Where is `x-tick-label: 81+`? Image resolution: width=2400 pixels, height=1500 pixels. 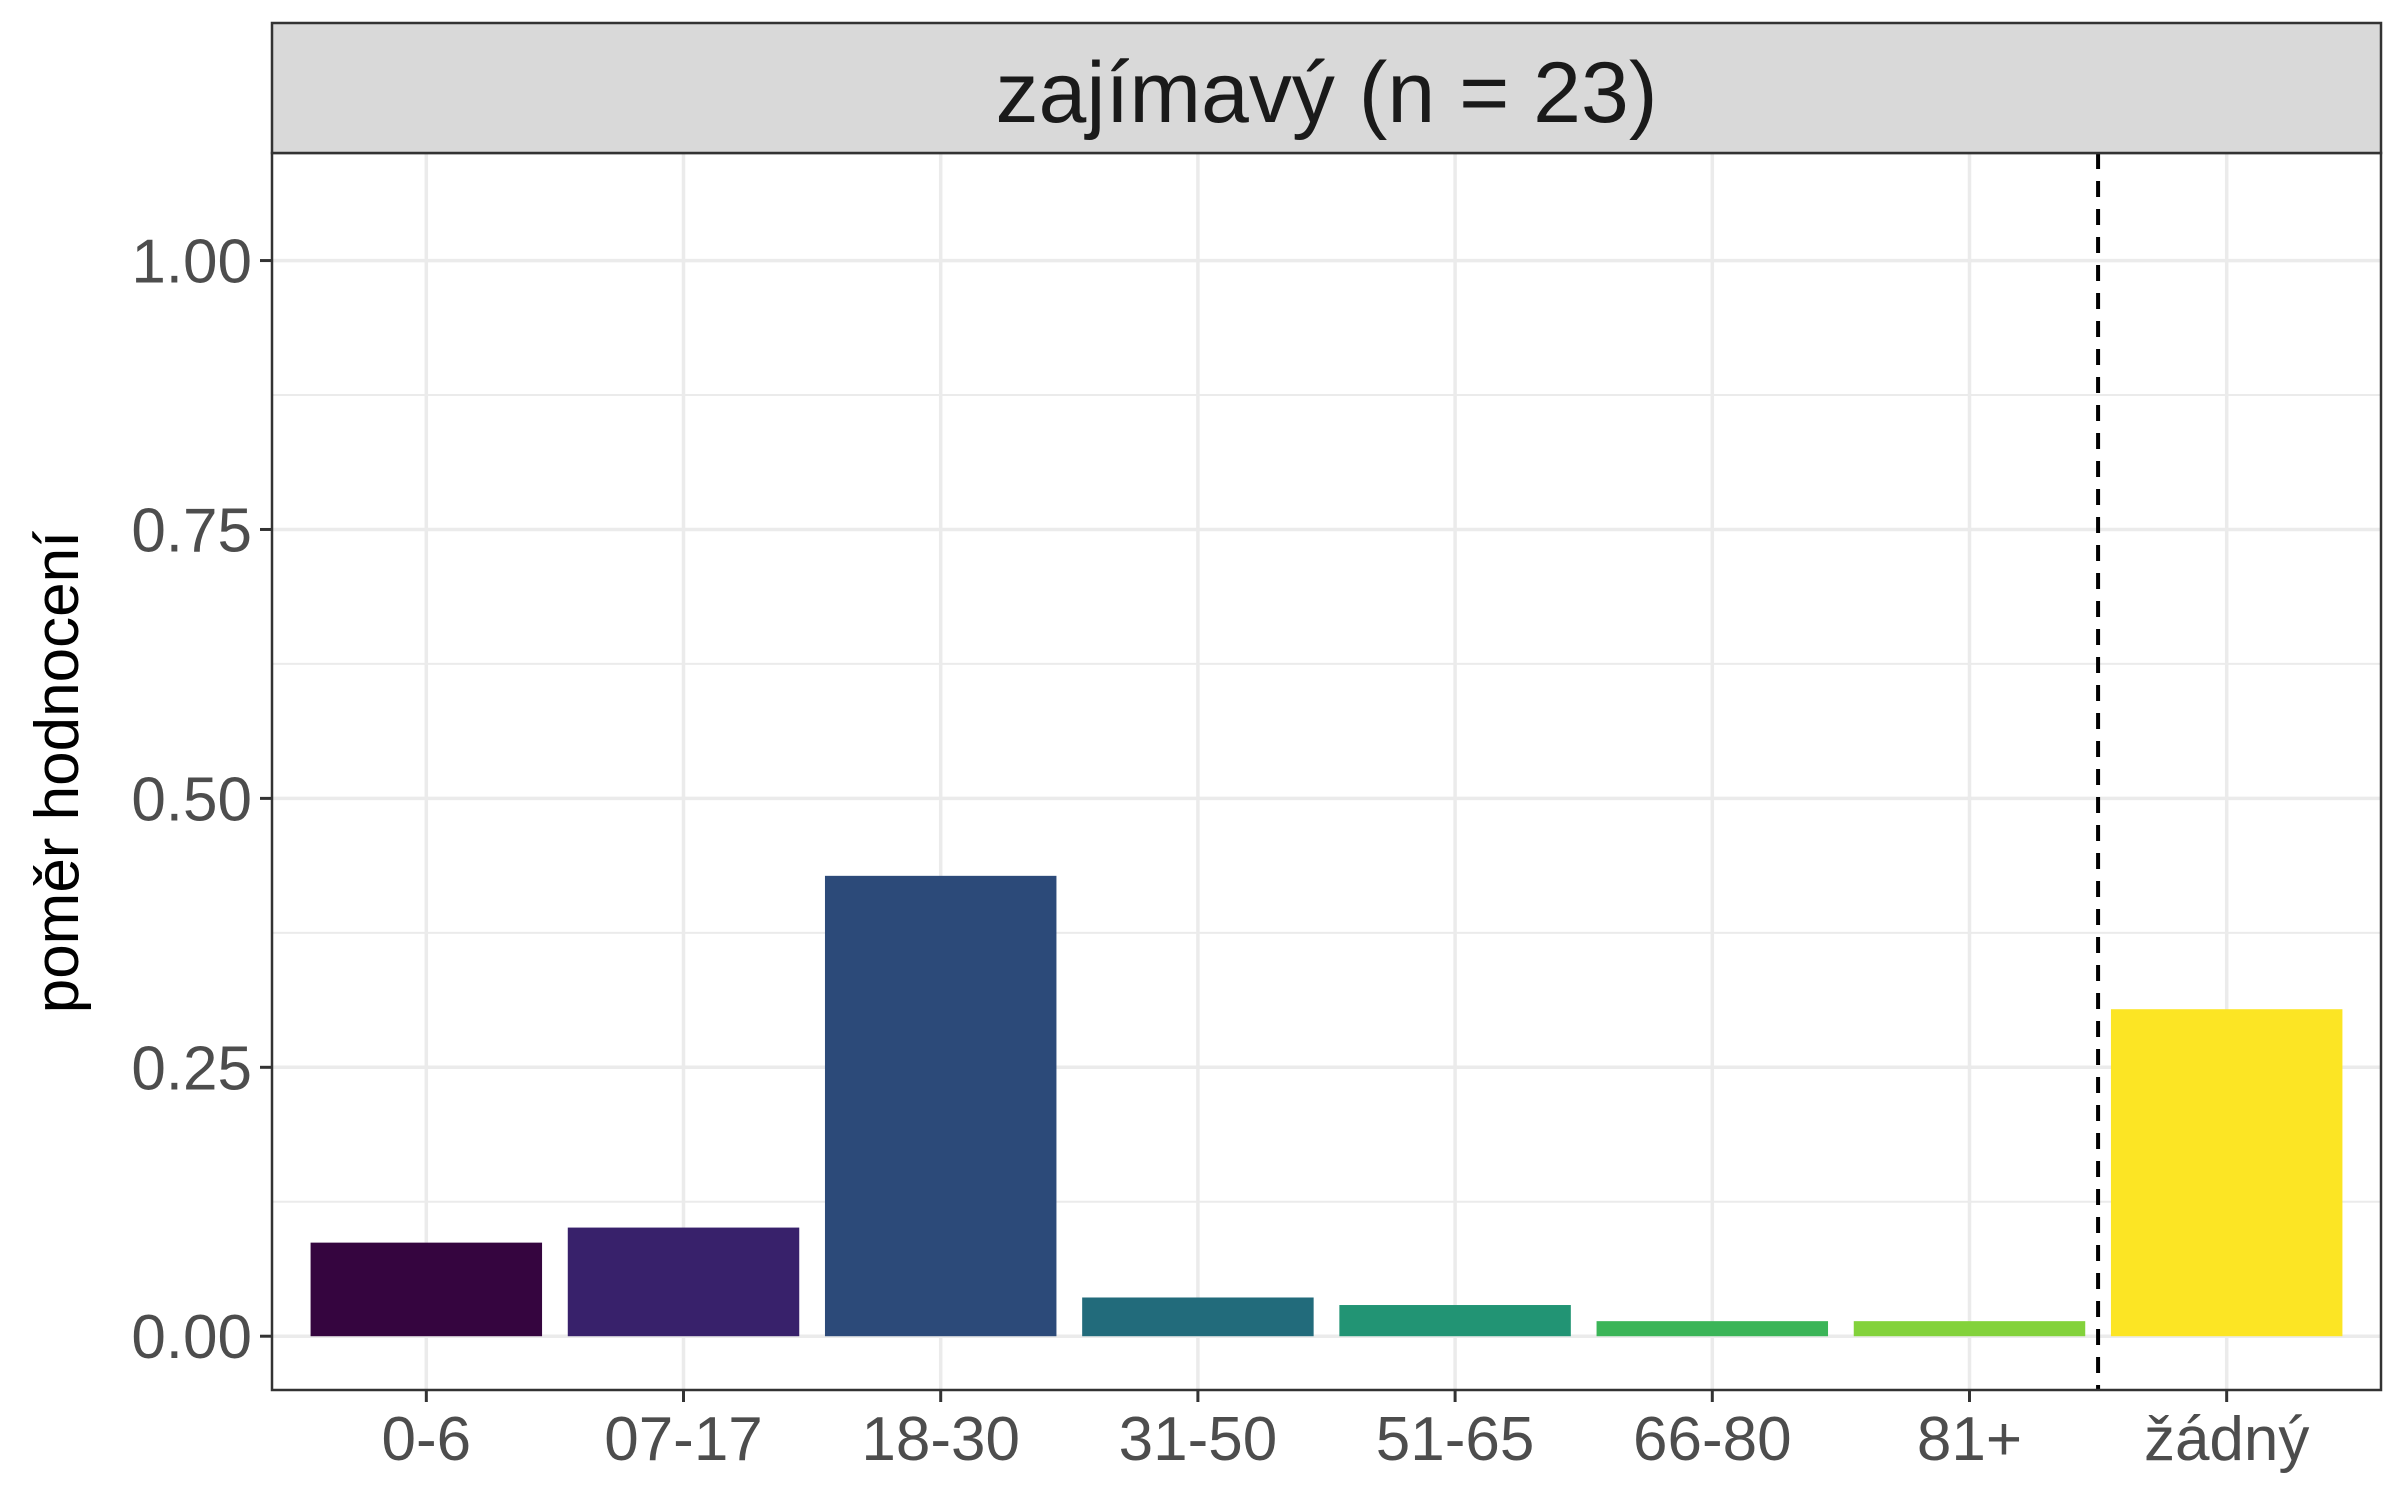
x-tick-label: 81+ is located at coordinates (1969, 1439).